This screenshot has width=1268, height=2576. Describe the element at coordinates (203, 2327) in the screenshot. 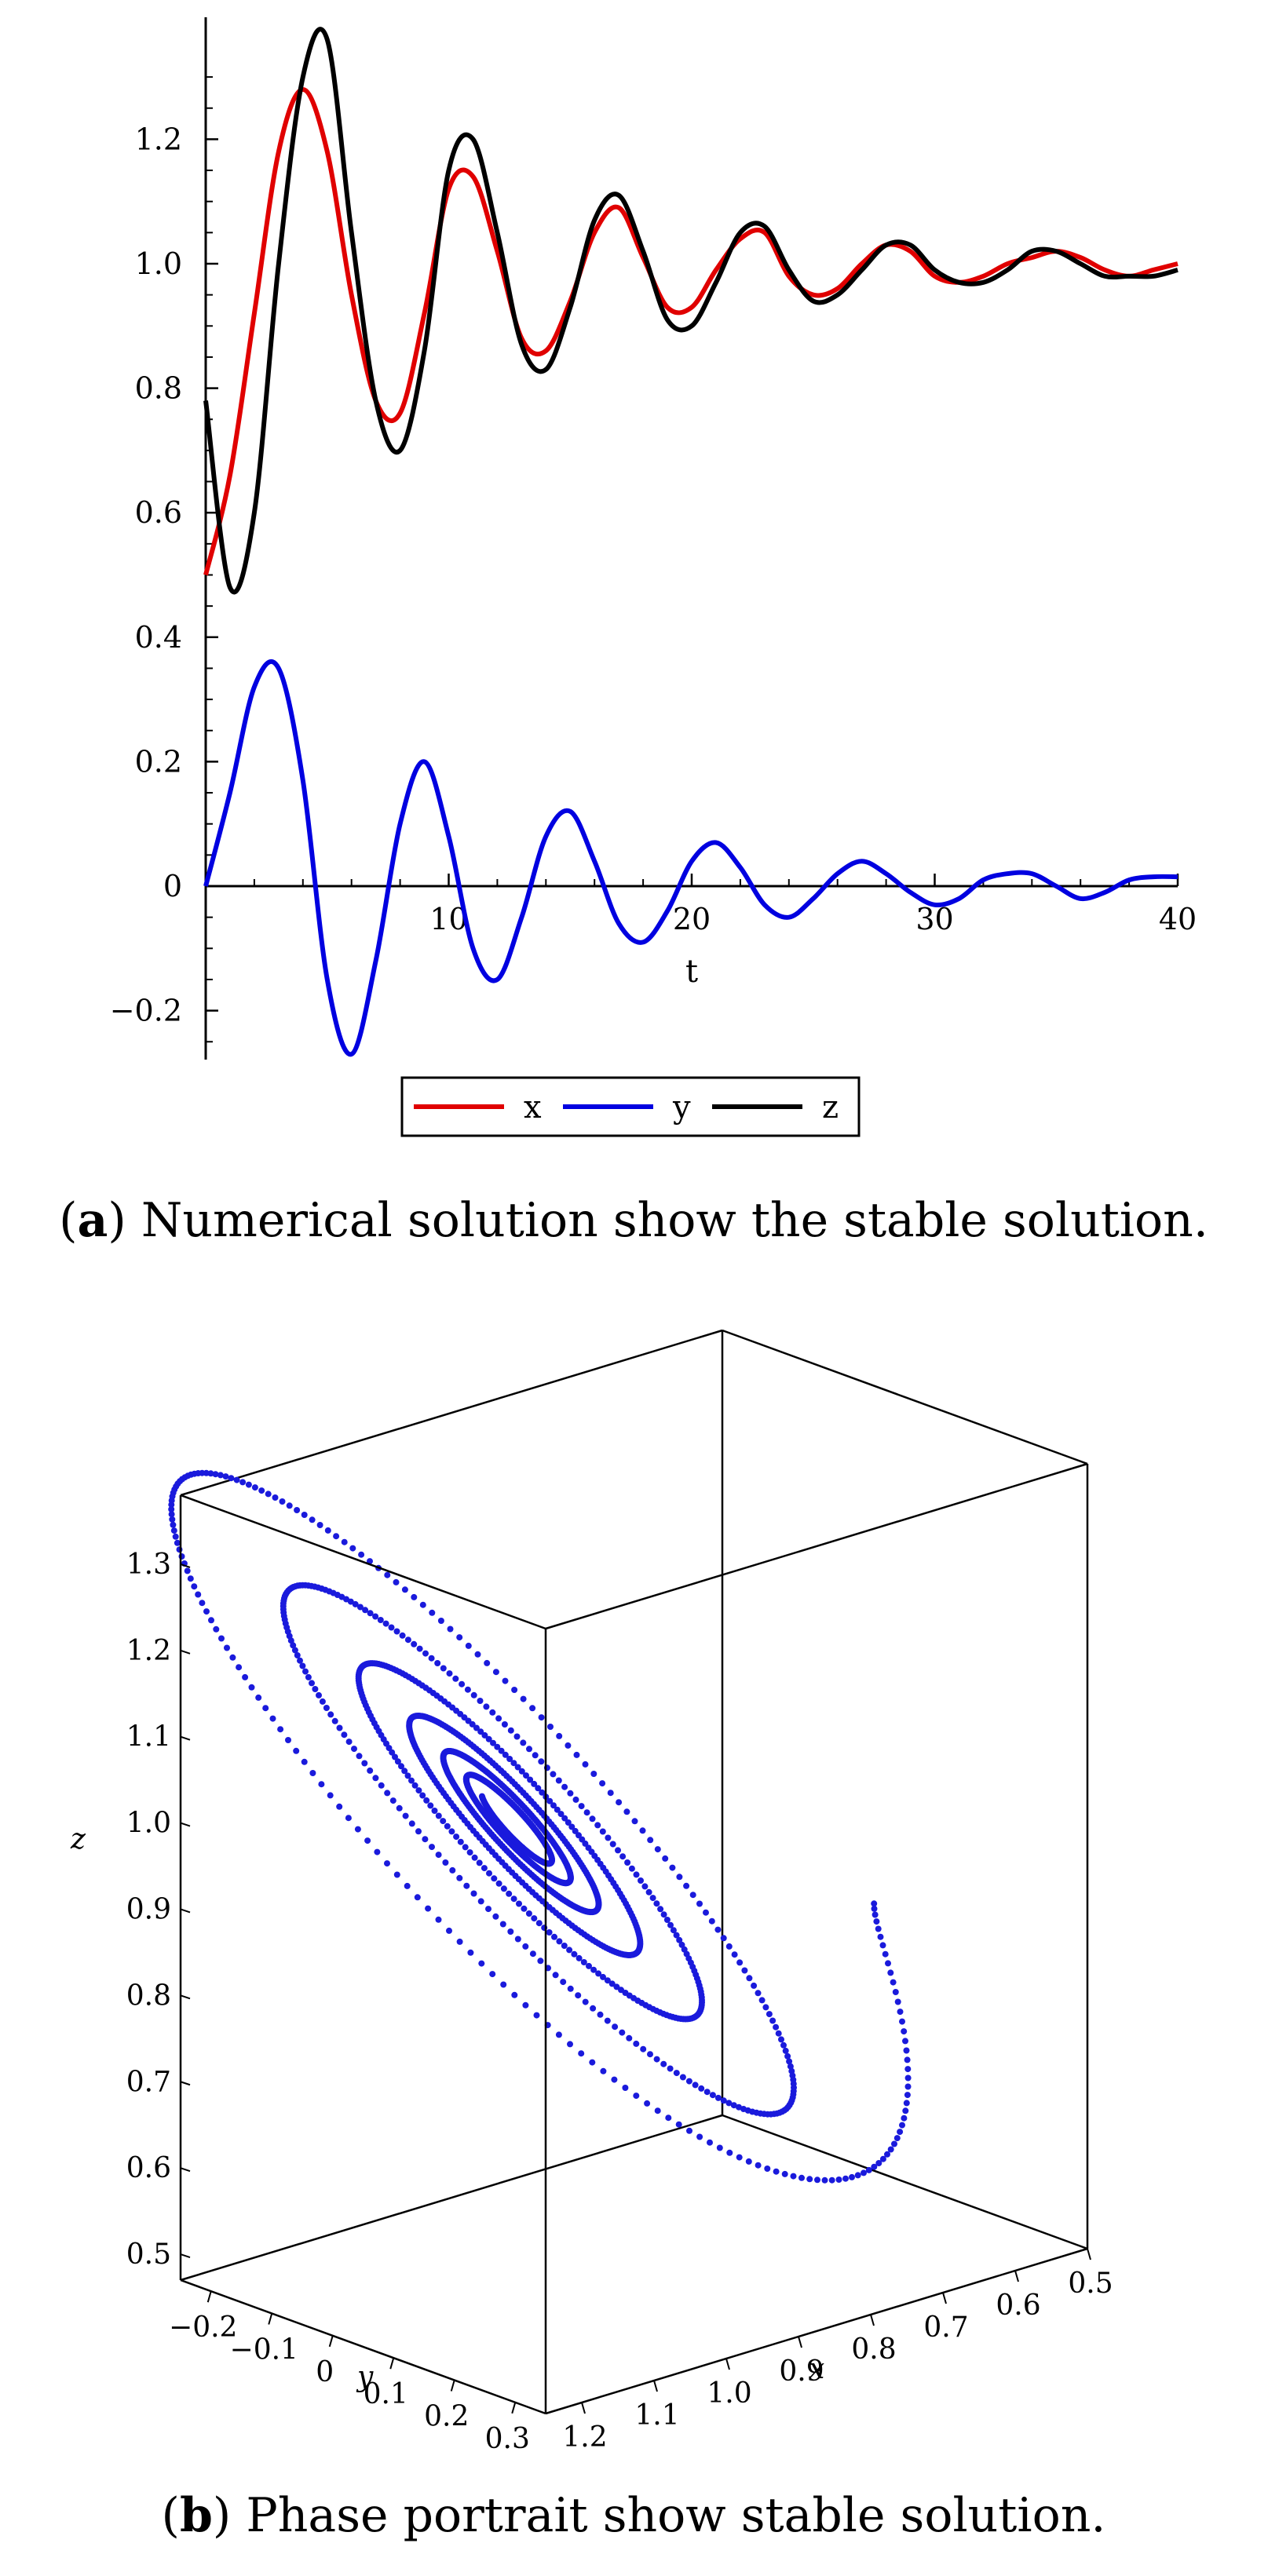

I see `y-tick-label-3d: −0.2` at that location.